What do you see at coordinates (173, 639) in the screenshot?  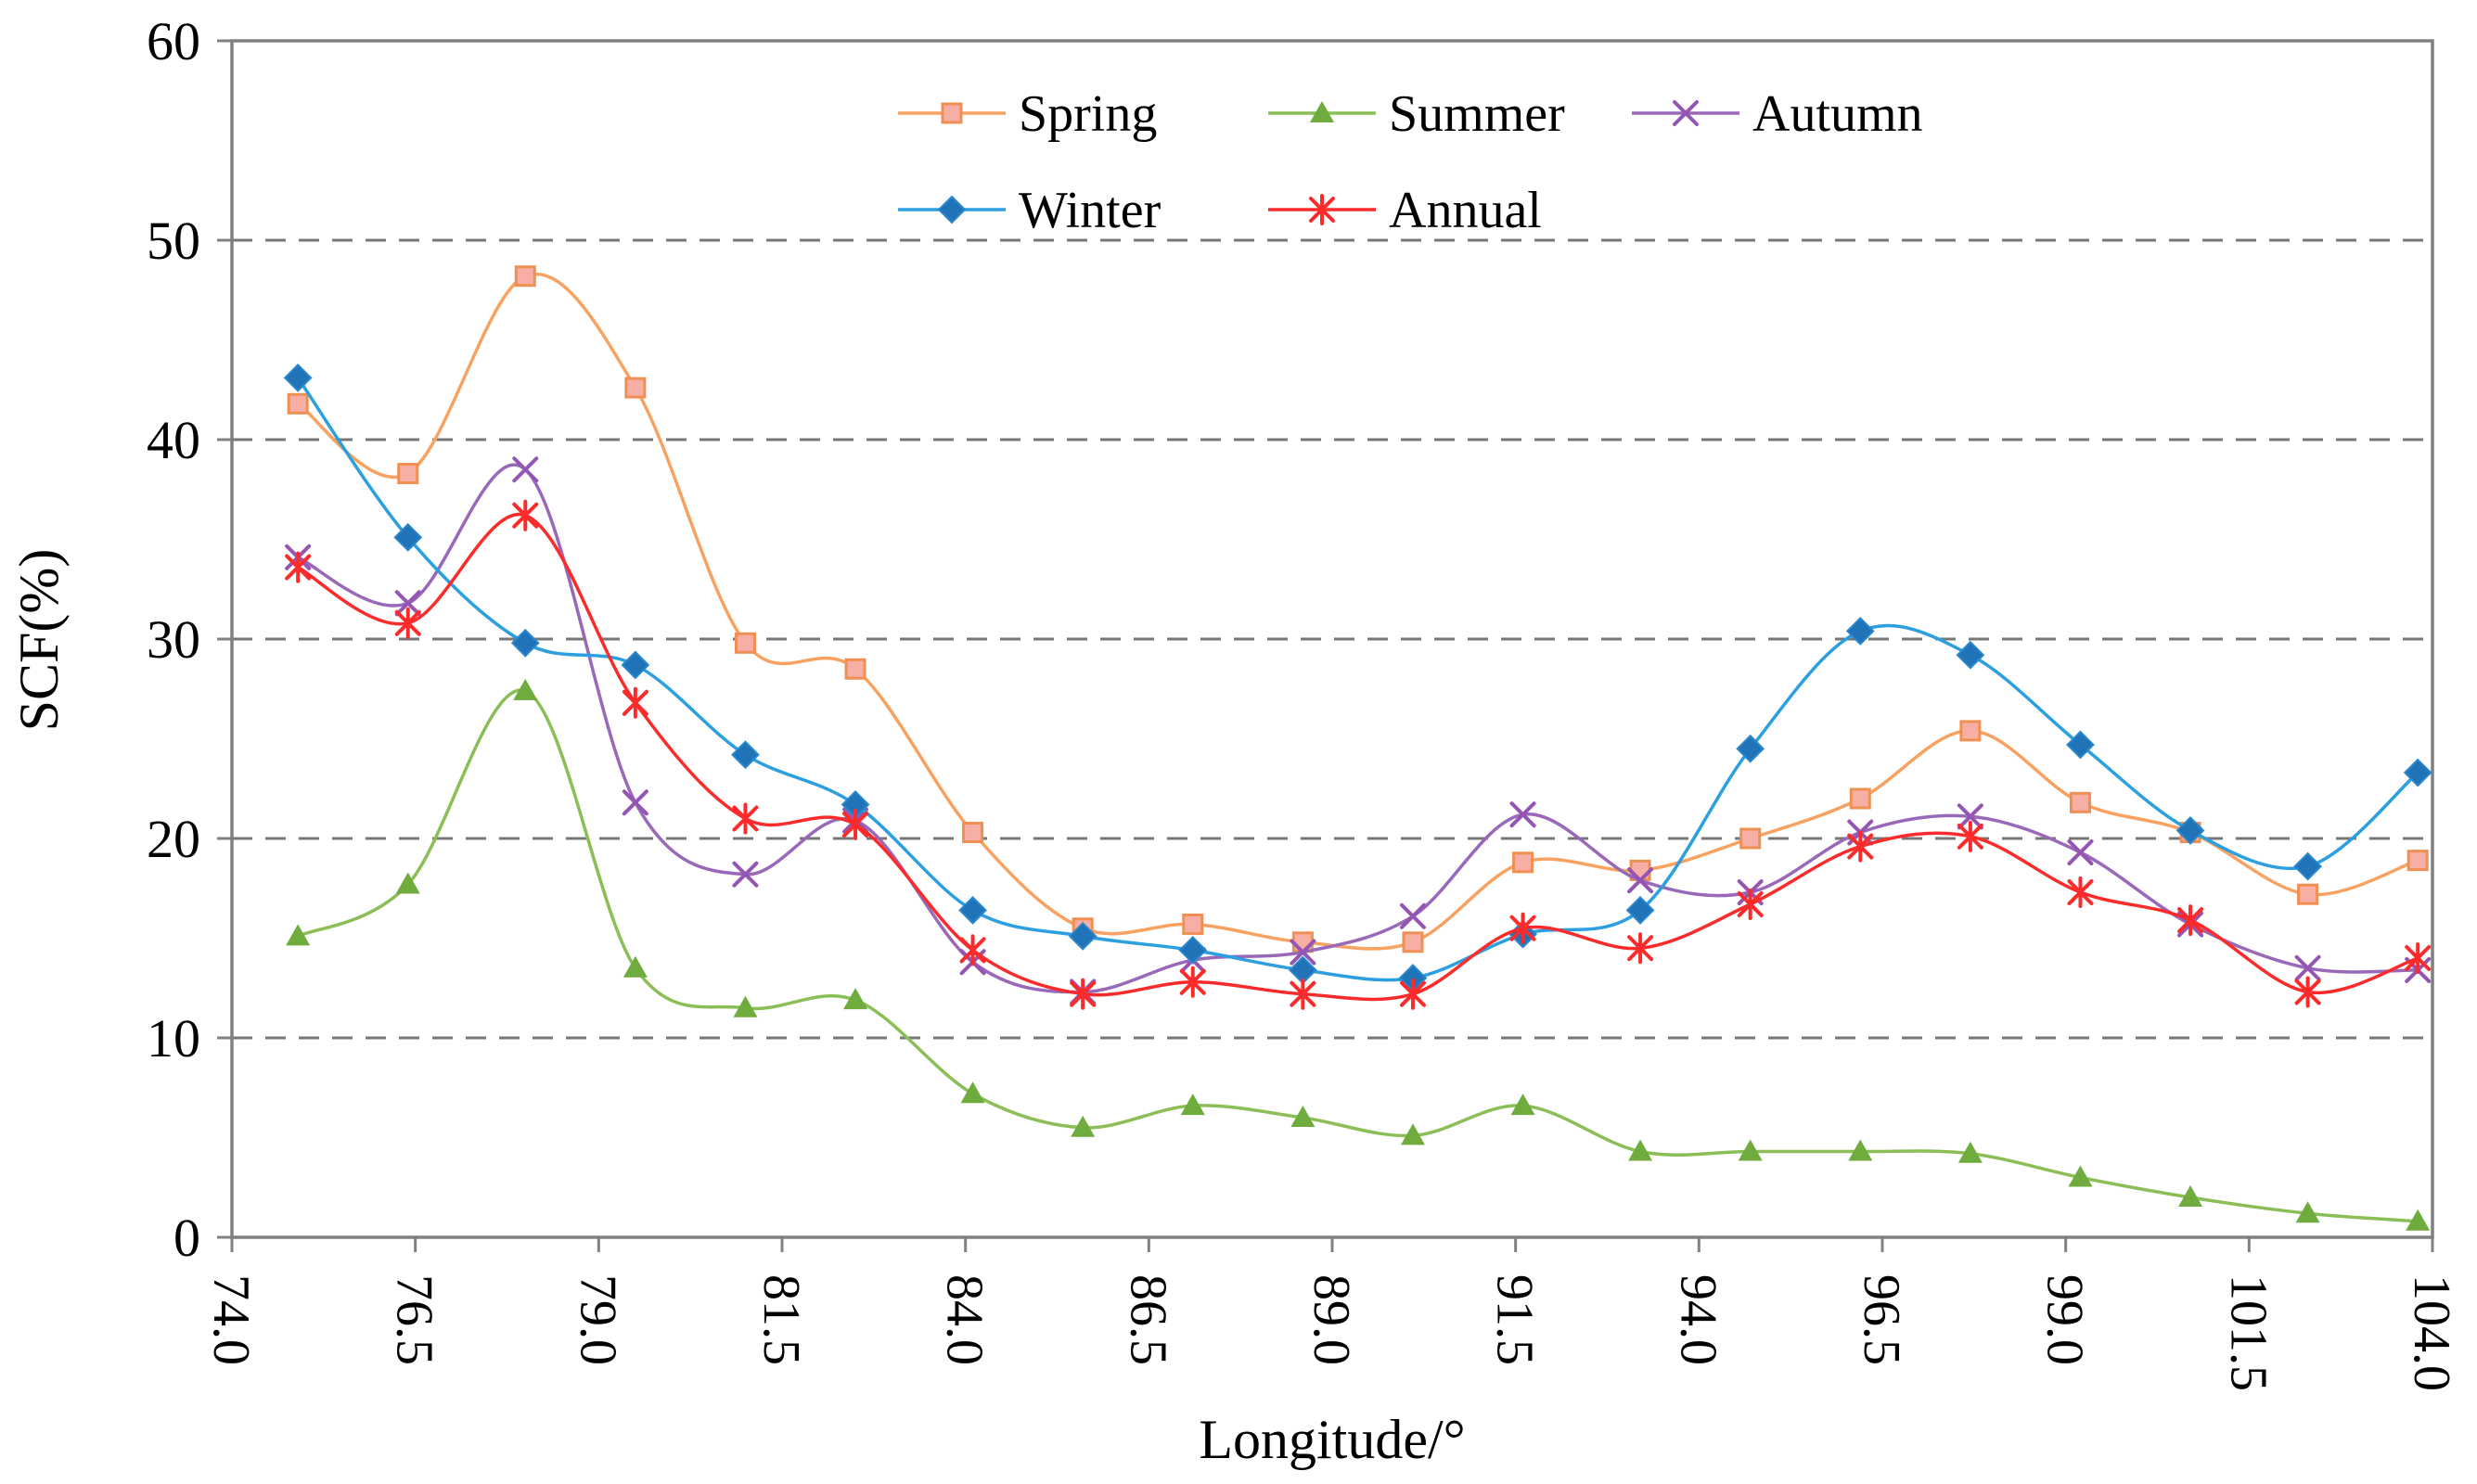 I see `y-tick-label: 30` at bounding box center [173, 639].